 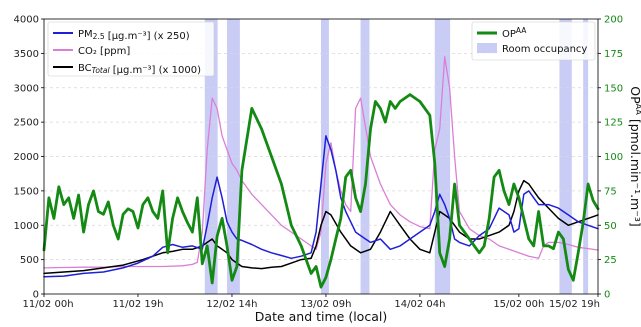 I want to click on legend-bc-label: BCTotal [µg.m⁻³] (x 1000), so click(x=139, y=69).